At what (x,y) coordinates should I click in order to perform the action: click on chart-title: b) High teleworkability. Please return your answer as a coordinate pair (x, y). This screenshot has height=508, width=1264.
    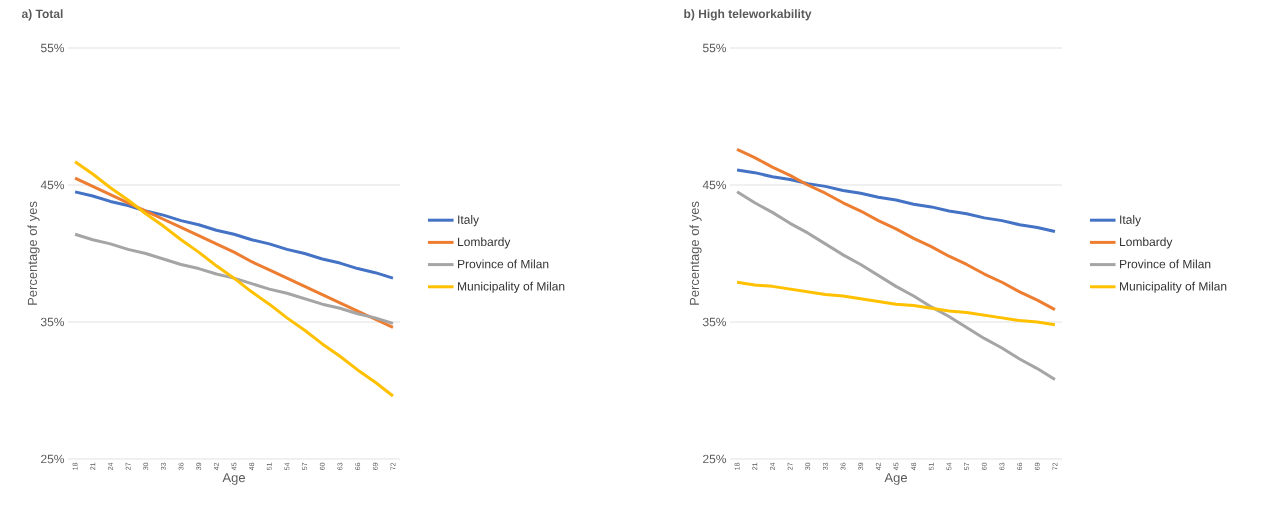
    Looking at the image, I should click on (748, 15).